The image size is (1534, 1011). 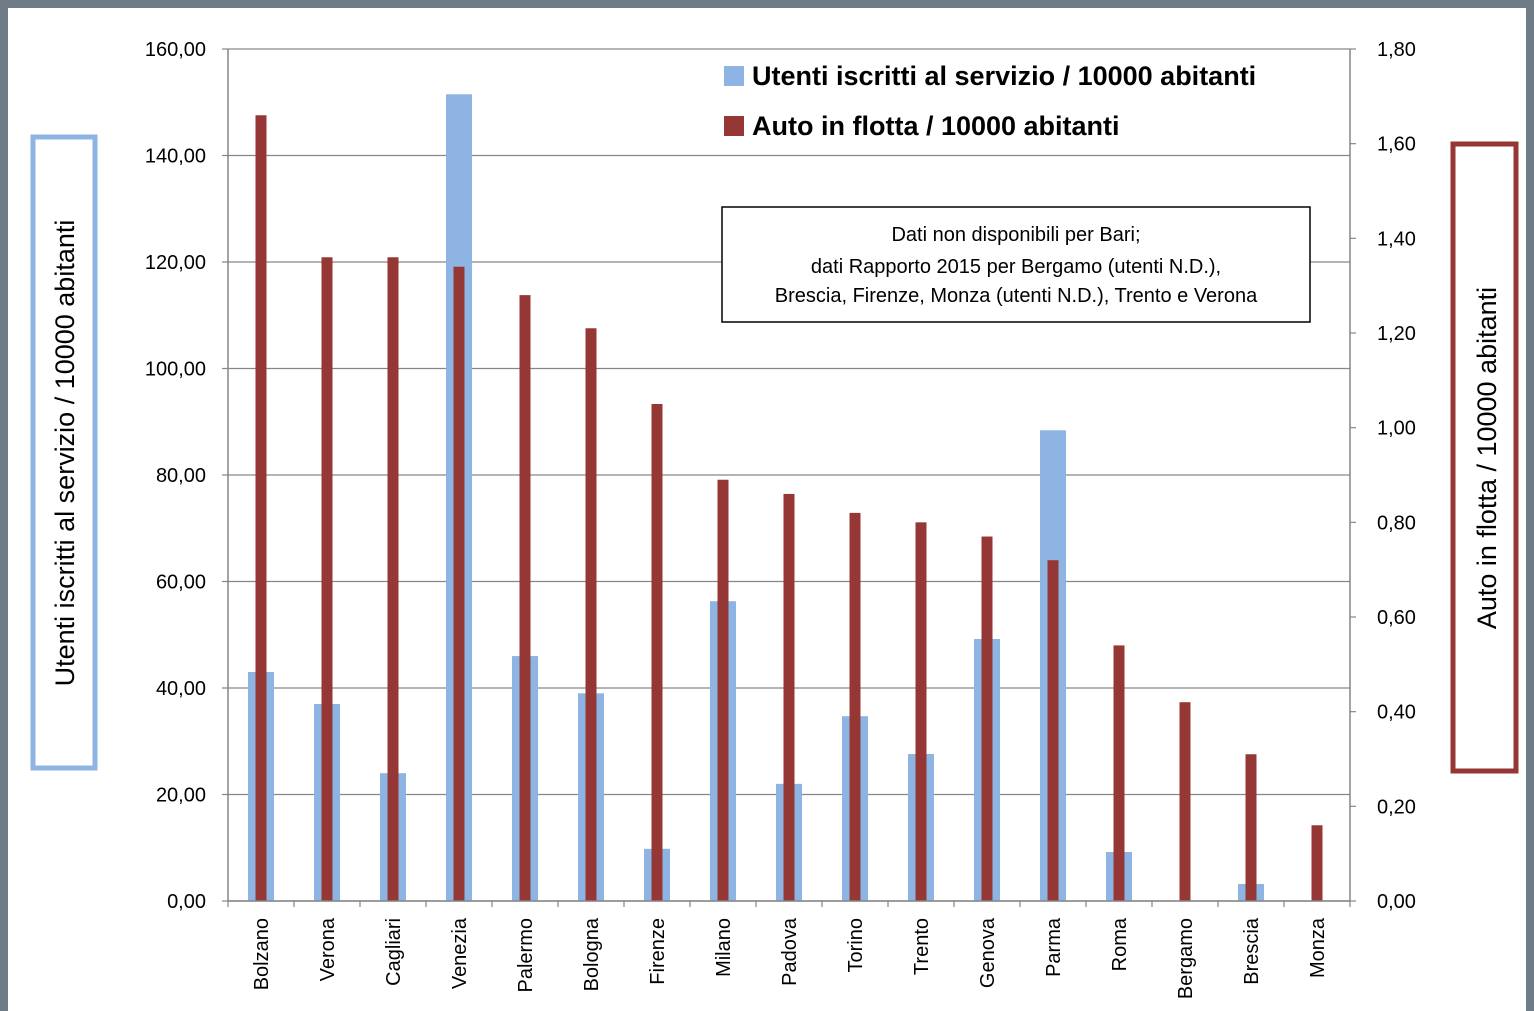 What do you see at coordinates (262, 954) in the screenshot?
I see `category-label: Bolzano` at bounding box center [262, 954].